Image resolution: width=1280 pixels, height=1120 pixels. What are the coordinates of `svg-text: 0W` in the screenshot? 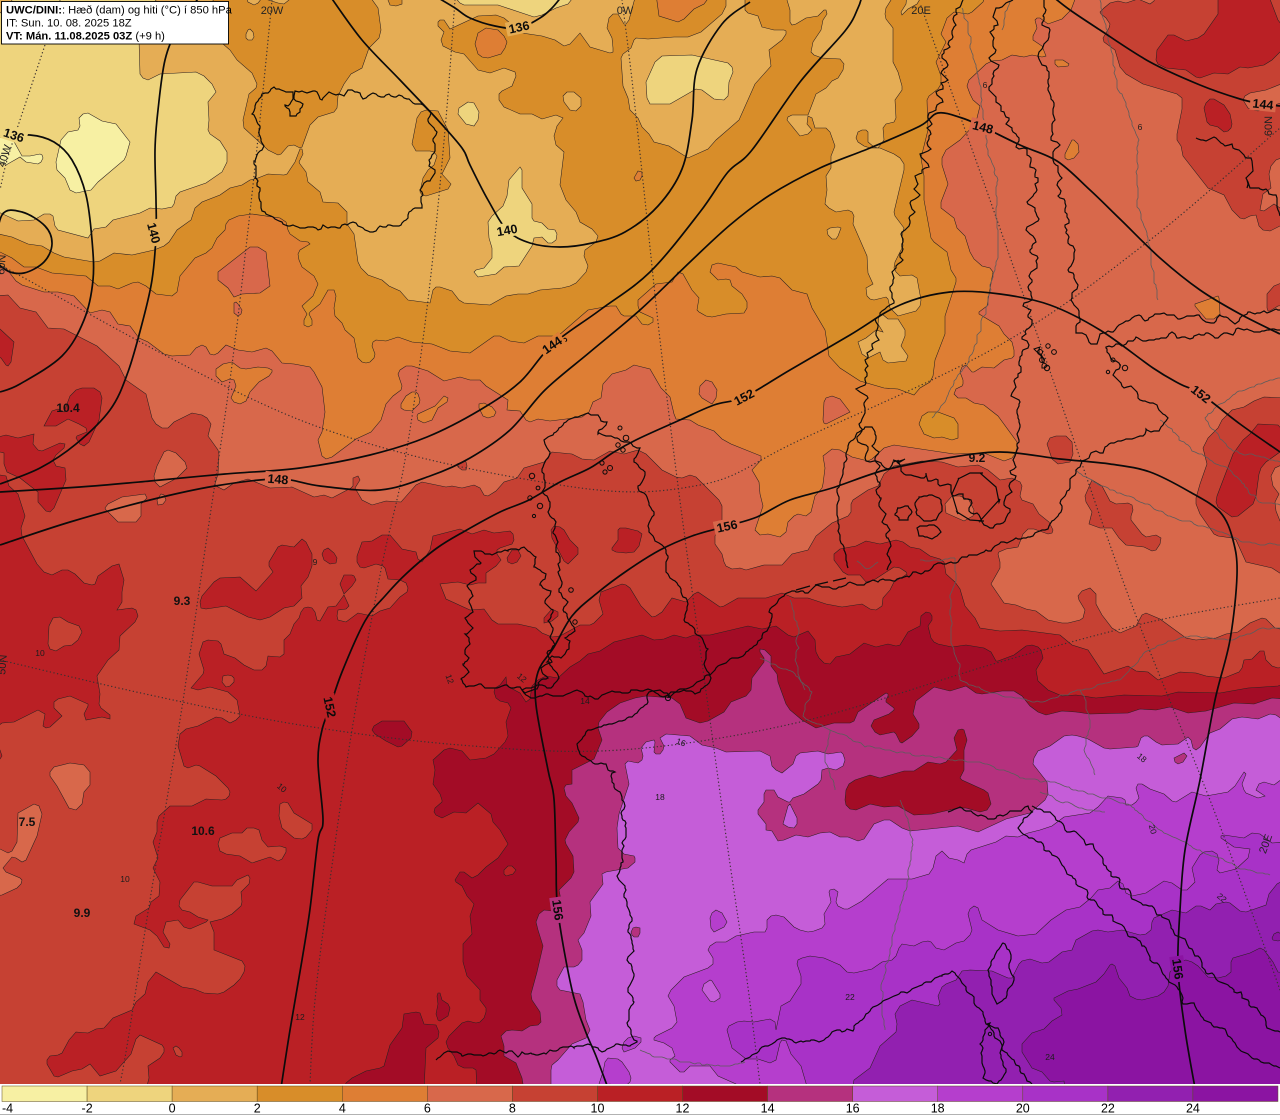 It's located at (625, 11).